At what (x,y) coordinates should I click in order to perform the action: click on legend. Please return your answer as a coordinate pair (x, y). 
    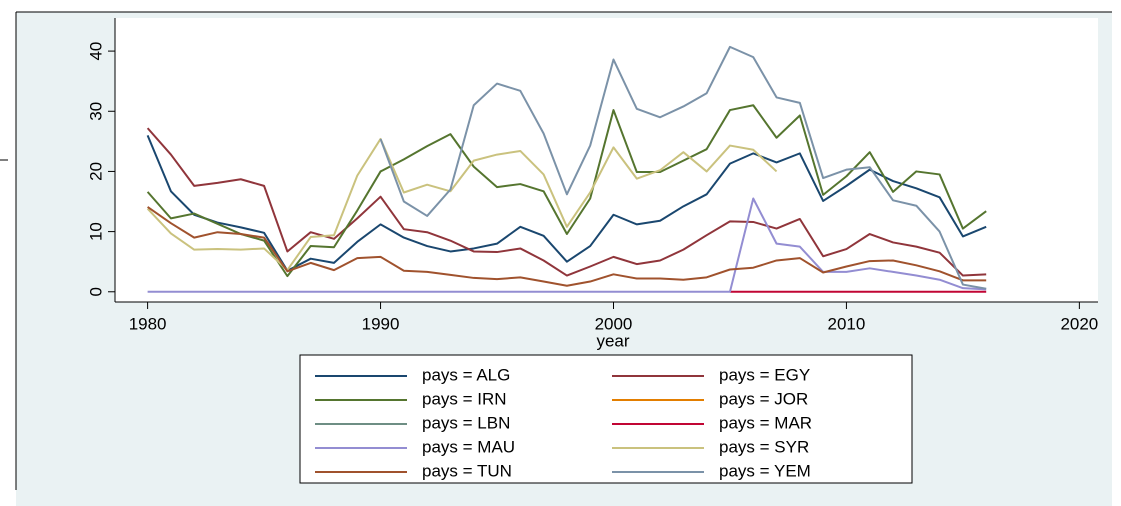
    Looking at the image, I should click on (606, 419).